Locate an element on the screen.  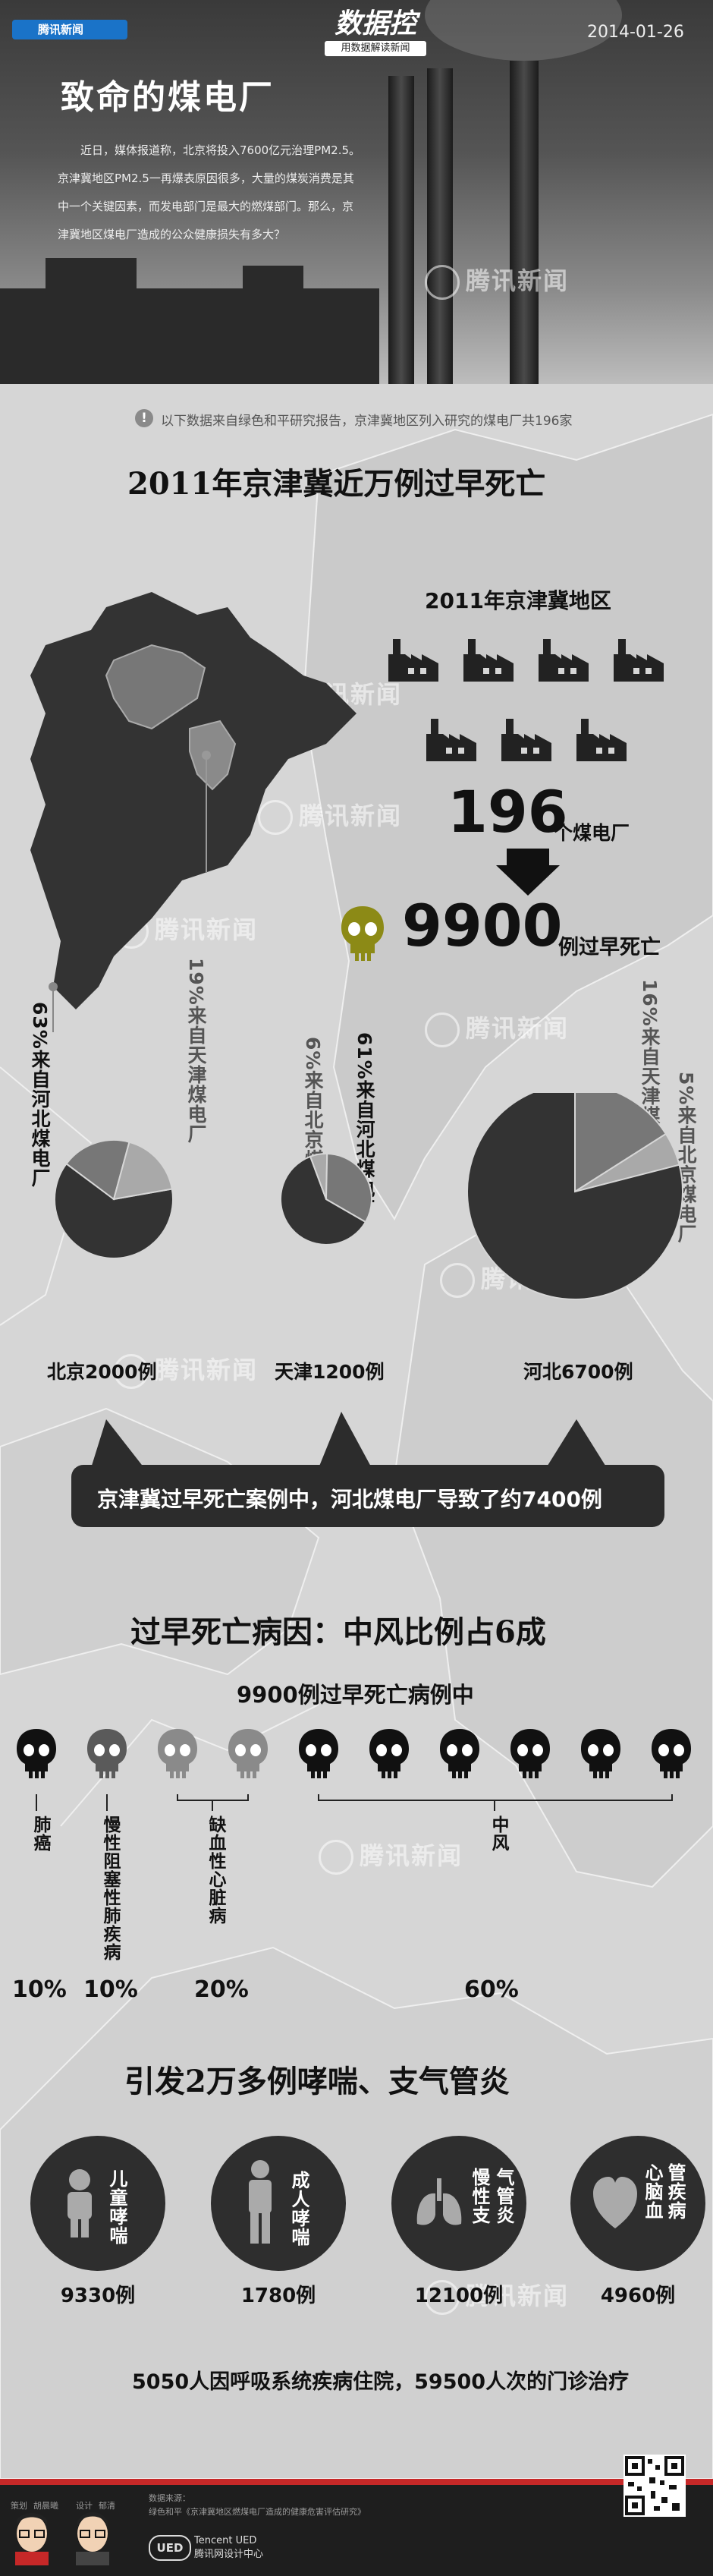
hebei-region is located at coordinates (193, 800).